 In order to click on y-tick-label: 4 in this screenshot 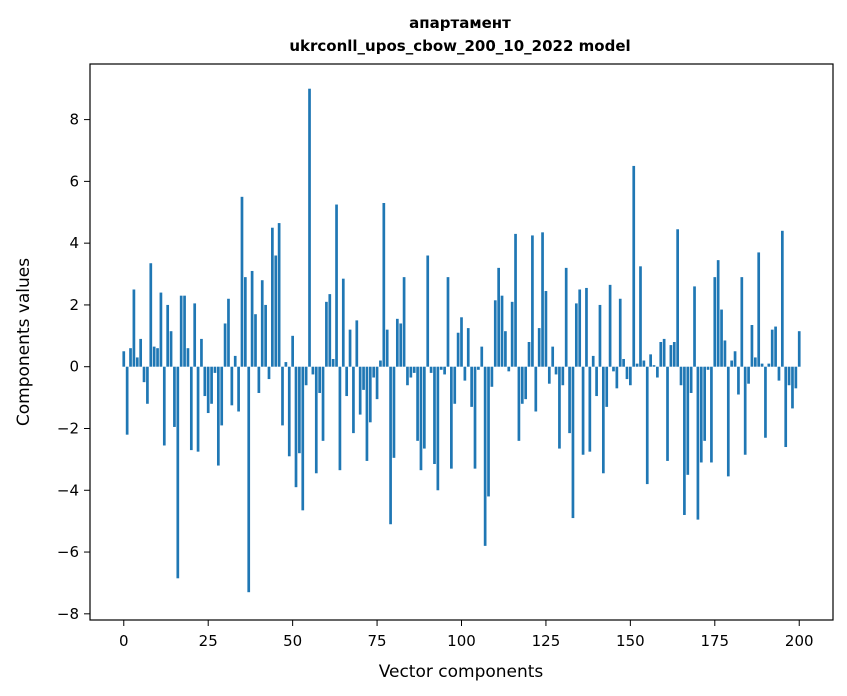, I will do `click(74, 243)`.